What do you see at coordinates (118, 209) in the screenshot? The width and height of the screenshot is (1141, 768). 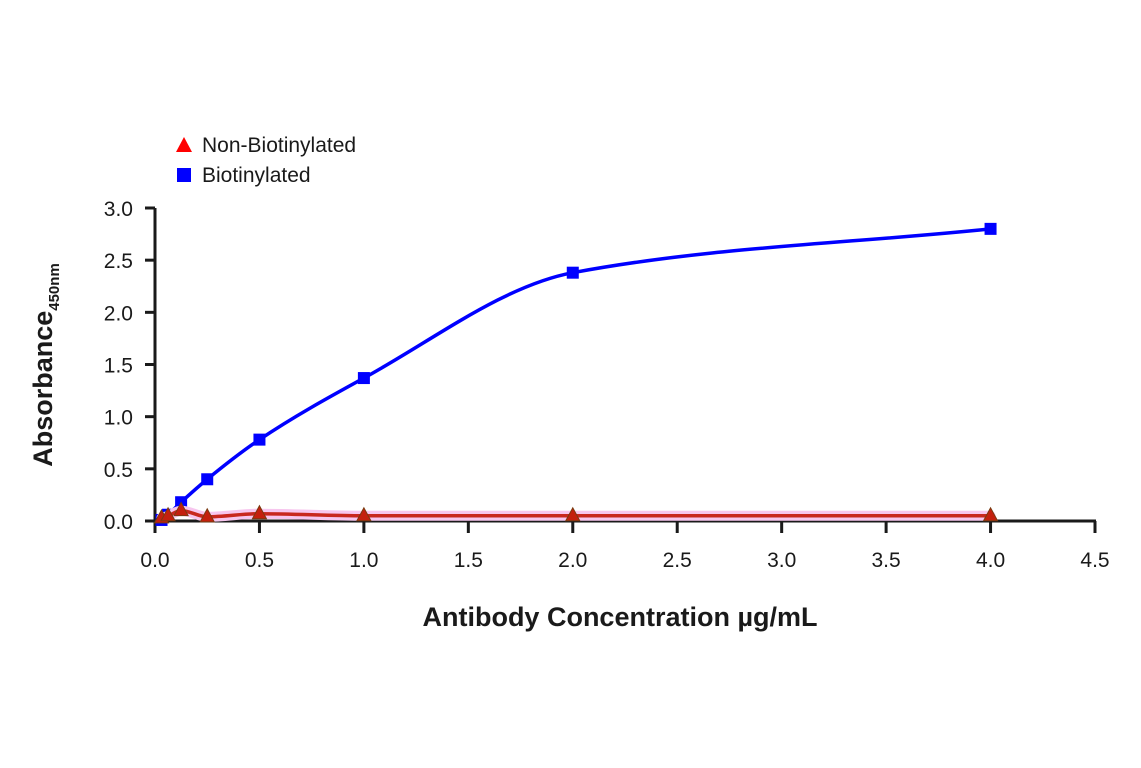 I see `y-tick-label: 3.0` at bounding box center [118, 209].